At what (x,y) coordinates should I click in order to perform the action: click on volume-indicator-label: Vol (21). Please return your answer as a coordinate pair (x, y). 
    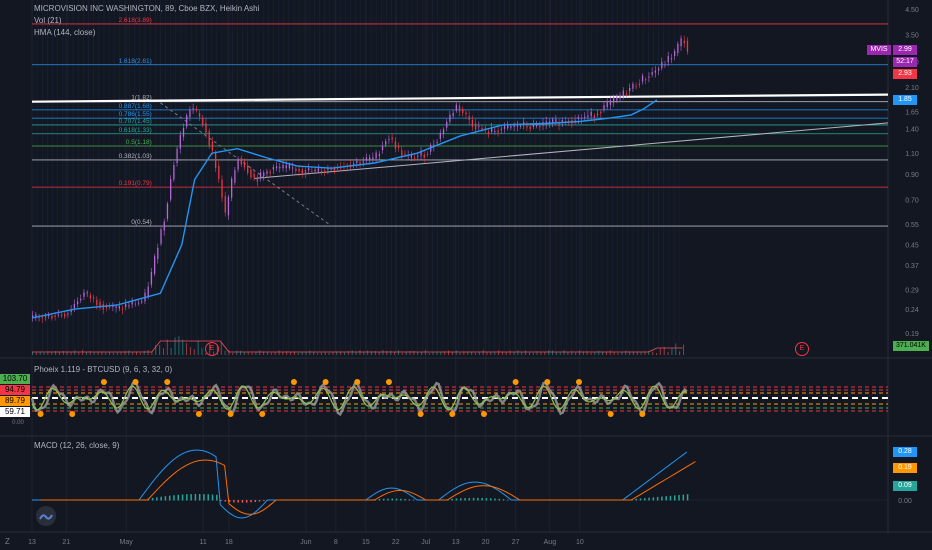
    Looking at the image, I should click on (48, 20).